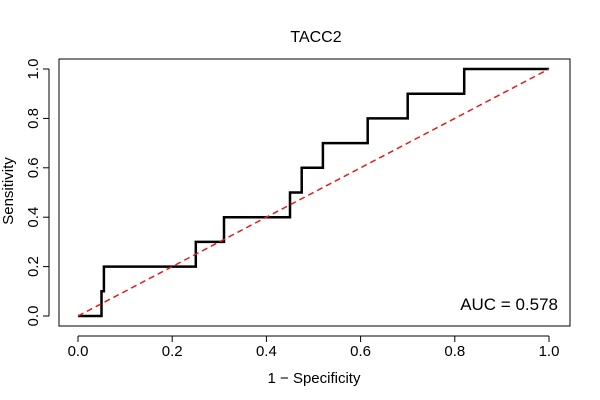 This screenshot has width=600, height=400. What do you see at coordinates (454, 351) in the screenshot?
I see `x-tick-label: 0.8` at bounding box center [454, 351].